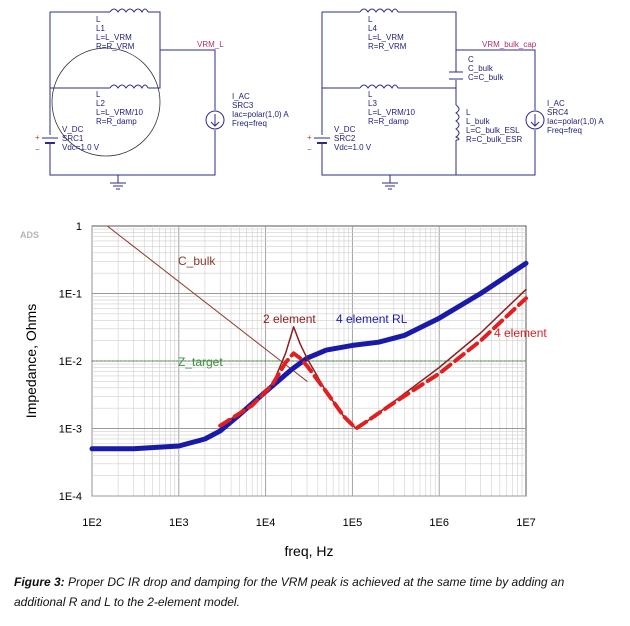 The image size is (630, 626). I want to click on l3-line-2: L=L_VRM/10, so click(391, 112).